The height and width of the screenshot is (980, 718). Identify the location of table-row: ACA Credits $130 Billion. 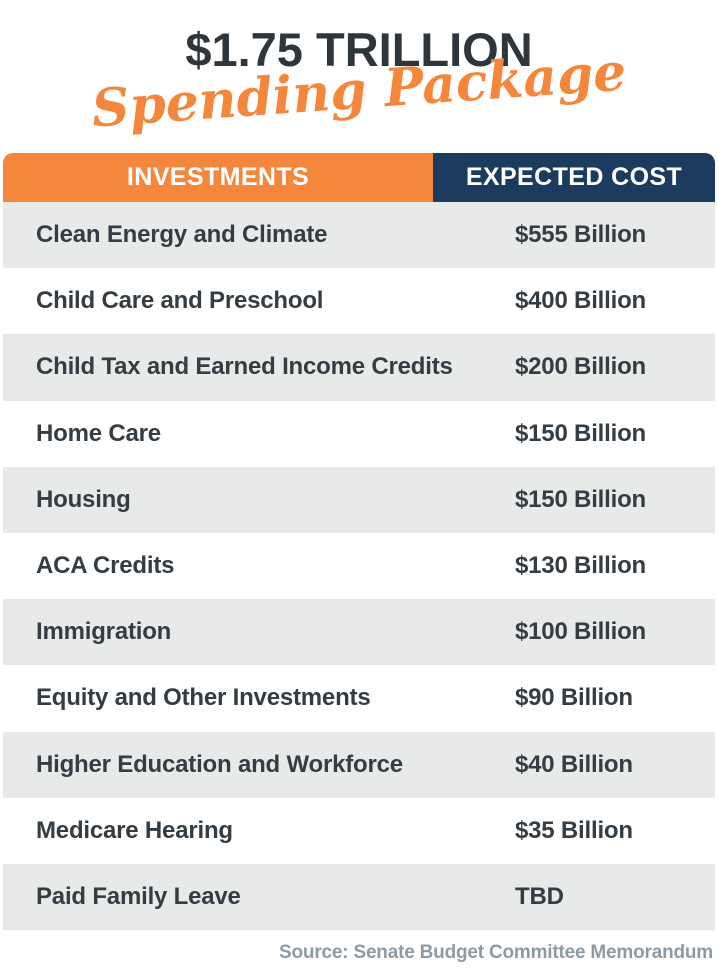
(359, 566).